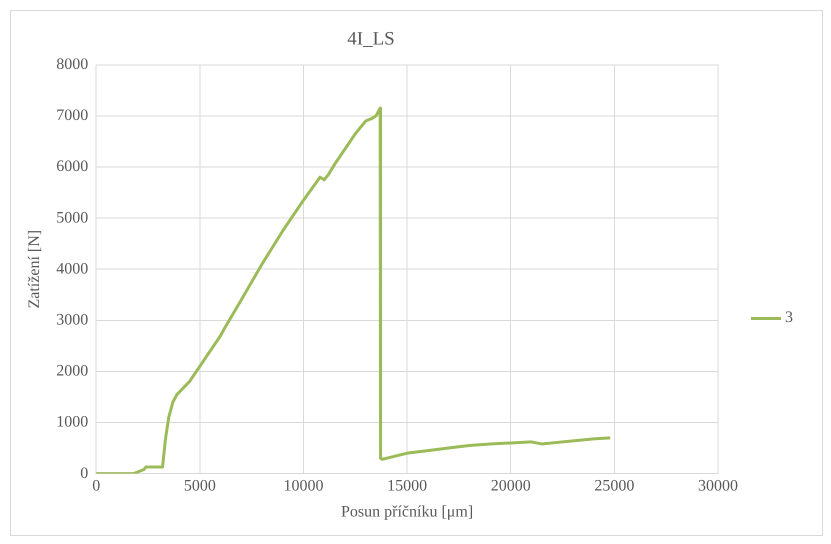 Image resolution: width=831 pixels, height=544 pixels. What do you see at coordinates (72, 371) in the screenshot?
I see `y-tick-label: 2000` at bounding box center [72, 371].